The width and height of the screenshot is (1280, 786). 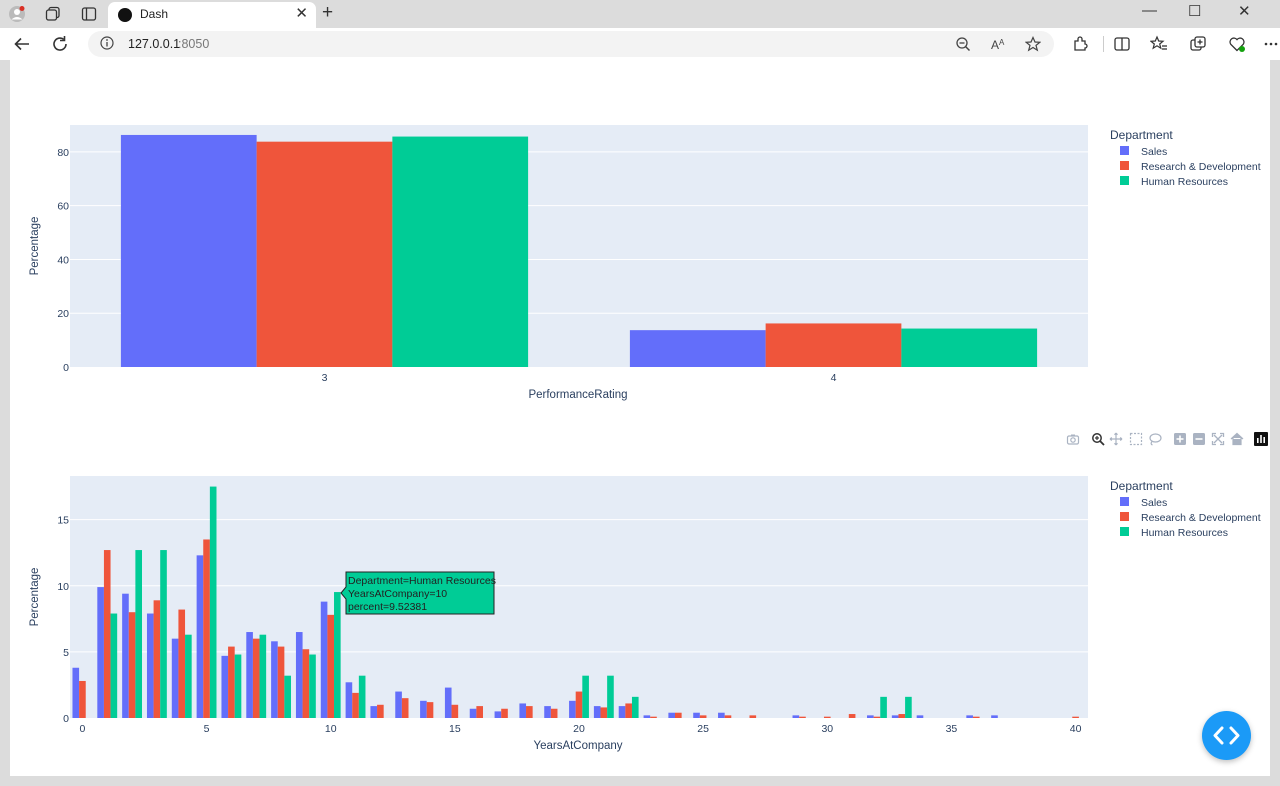 What do you see at coordinates (1073, 439) in the screenshot?
I see `camera-icon` at bounding box center [1073, 439].